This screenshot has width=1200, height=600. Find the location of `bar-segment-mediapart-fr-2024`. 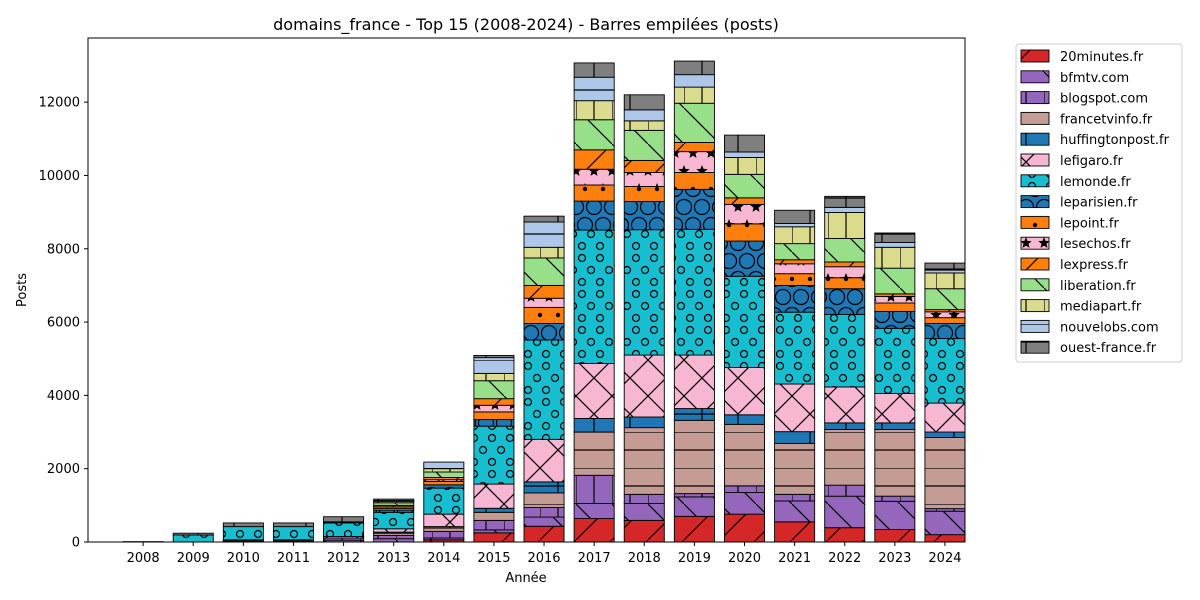

bar-segment-mediapart-fr-2024 is located at coordinates (945, 281).